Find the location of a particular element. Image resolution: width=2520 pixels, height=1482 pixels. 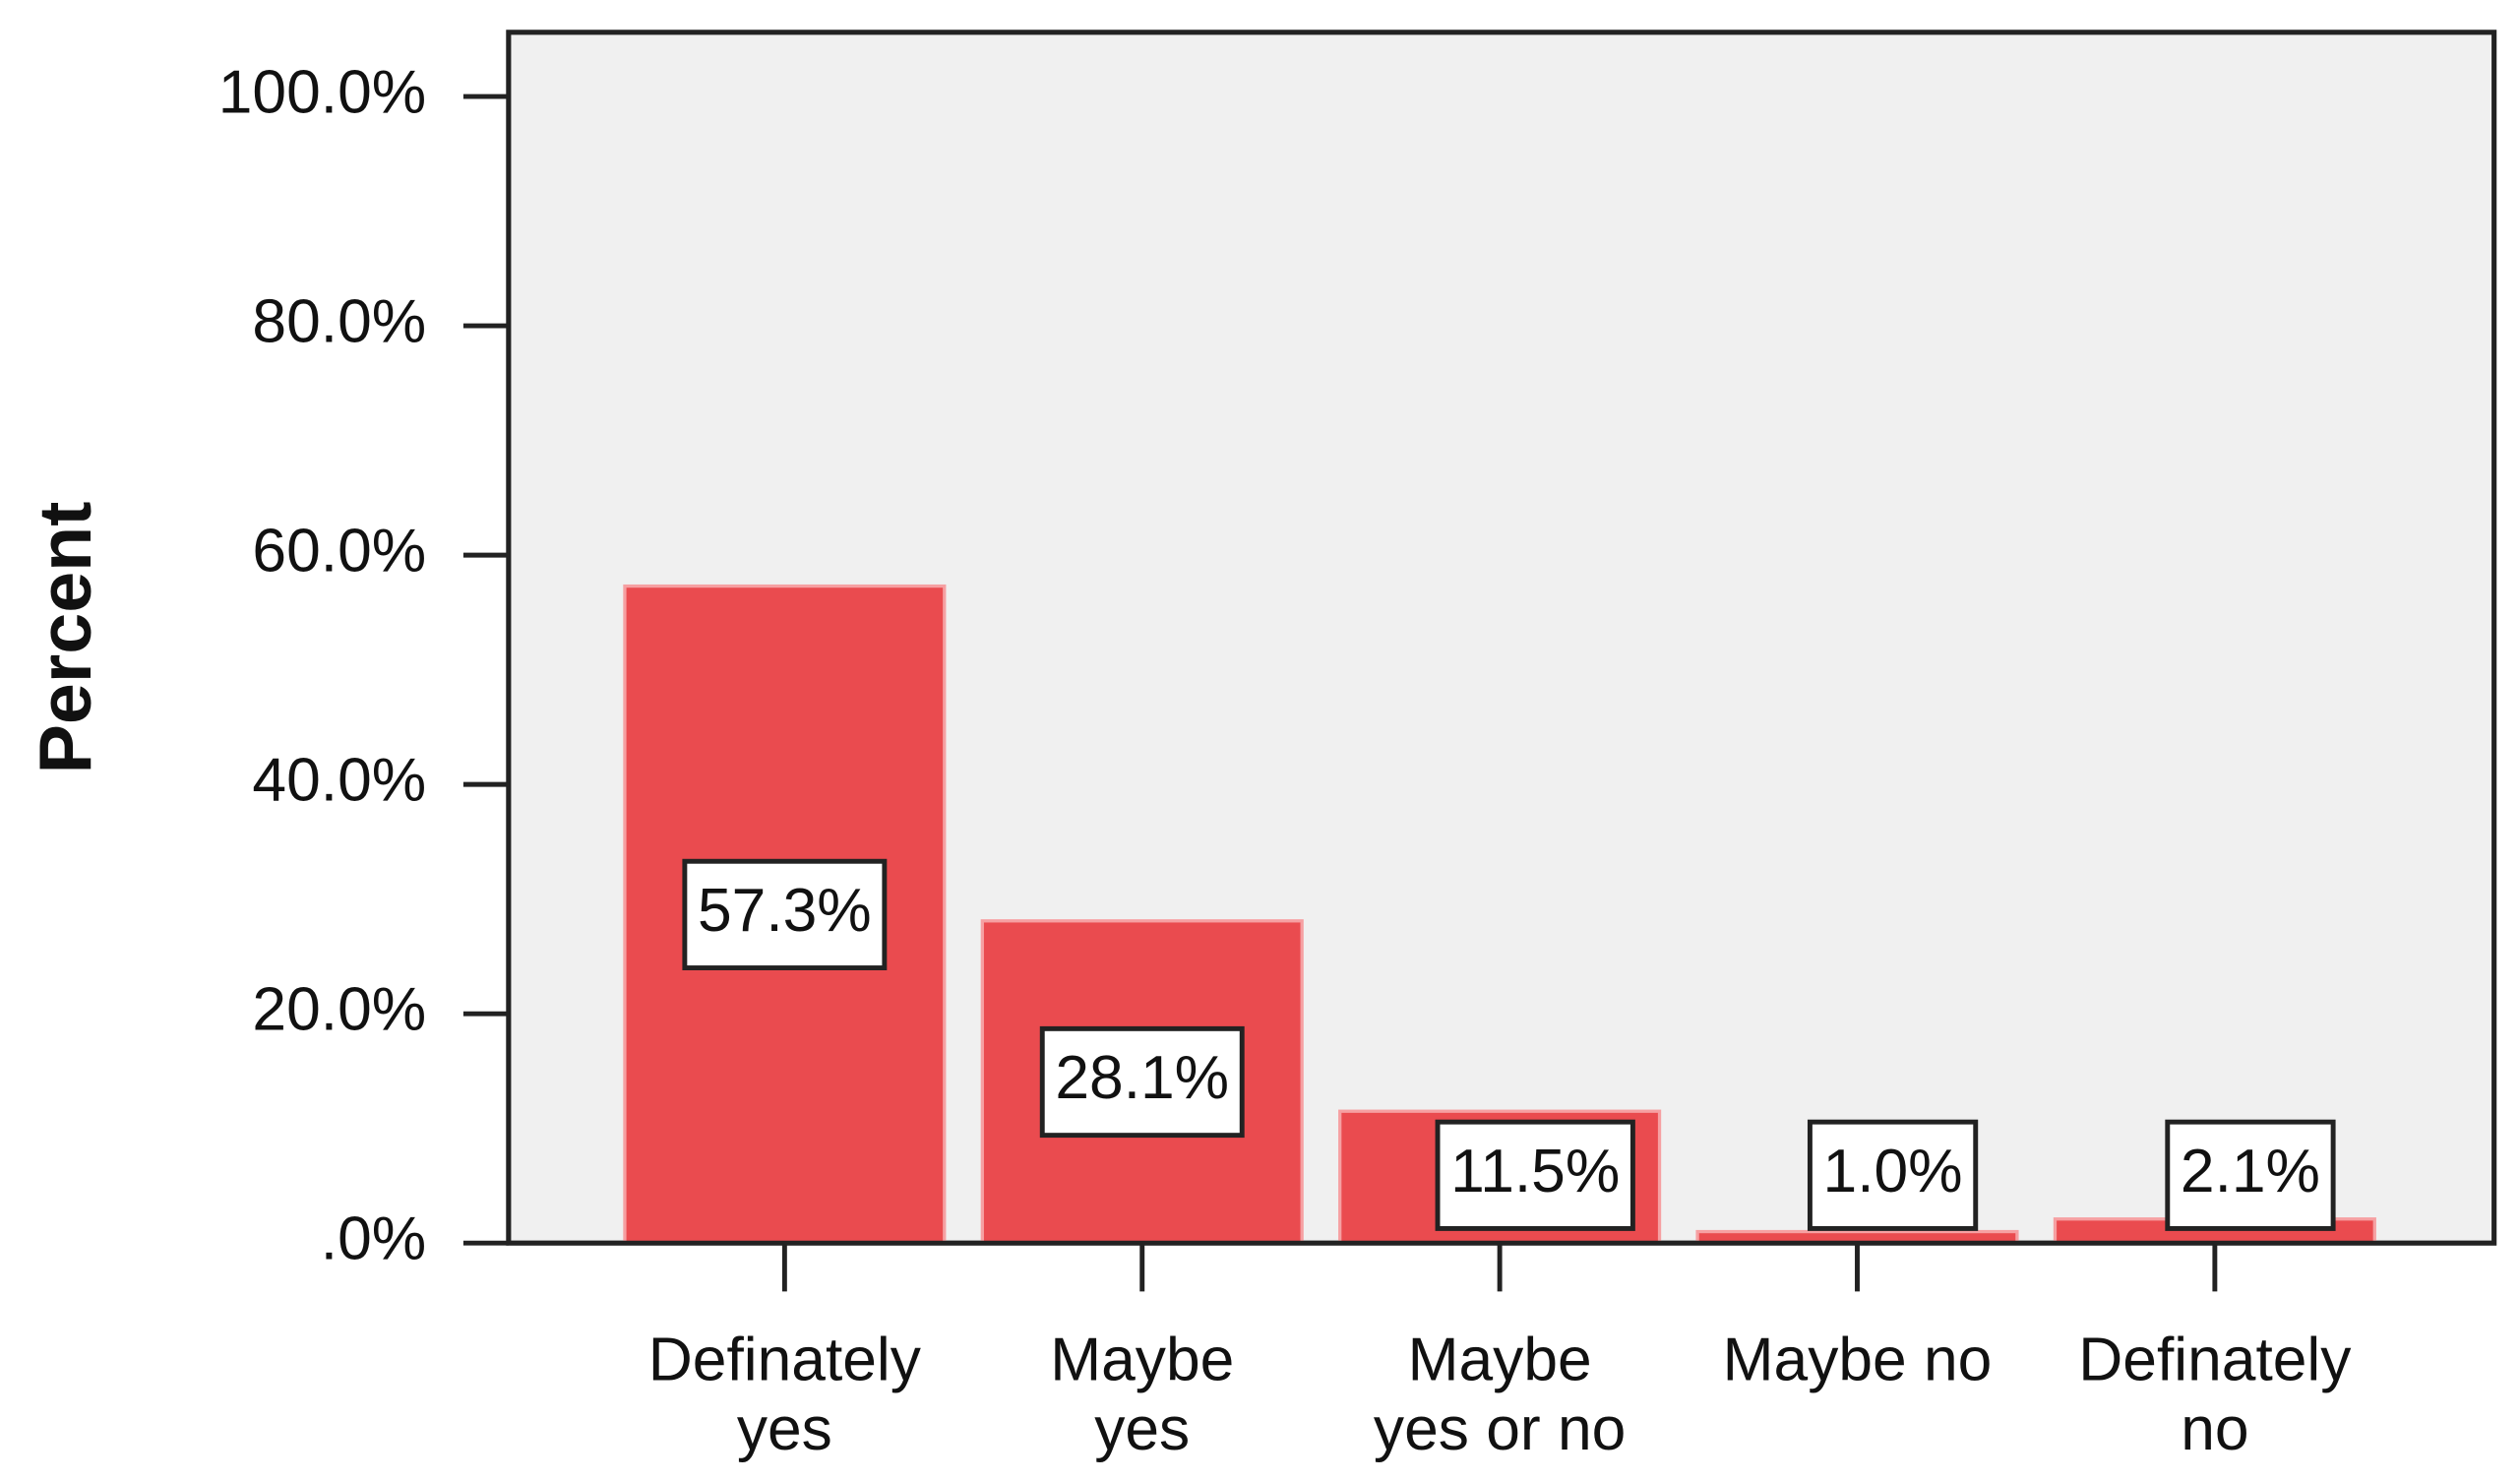

x-tick-label: yes or no is located at coordinates (1500, 1429).